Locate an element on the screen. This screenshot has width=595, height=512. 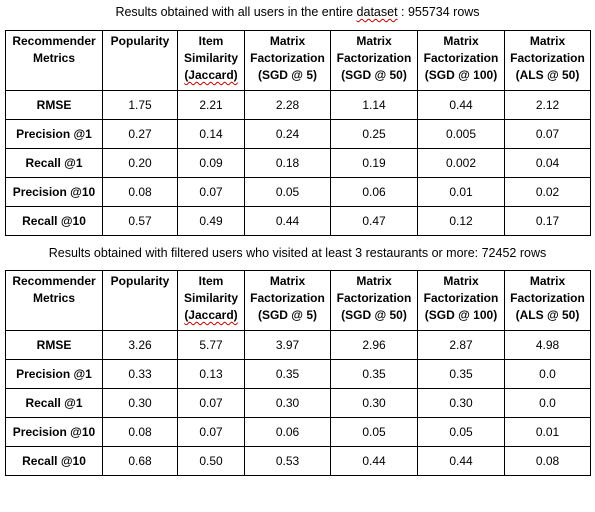
value-cell: 0.49 is located at coordinates (211, 221).